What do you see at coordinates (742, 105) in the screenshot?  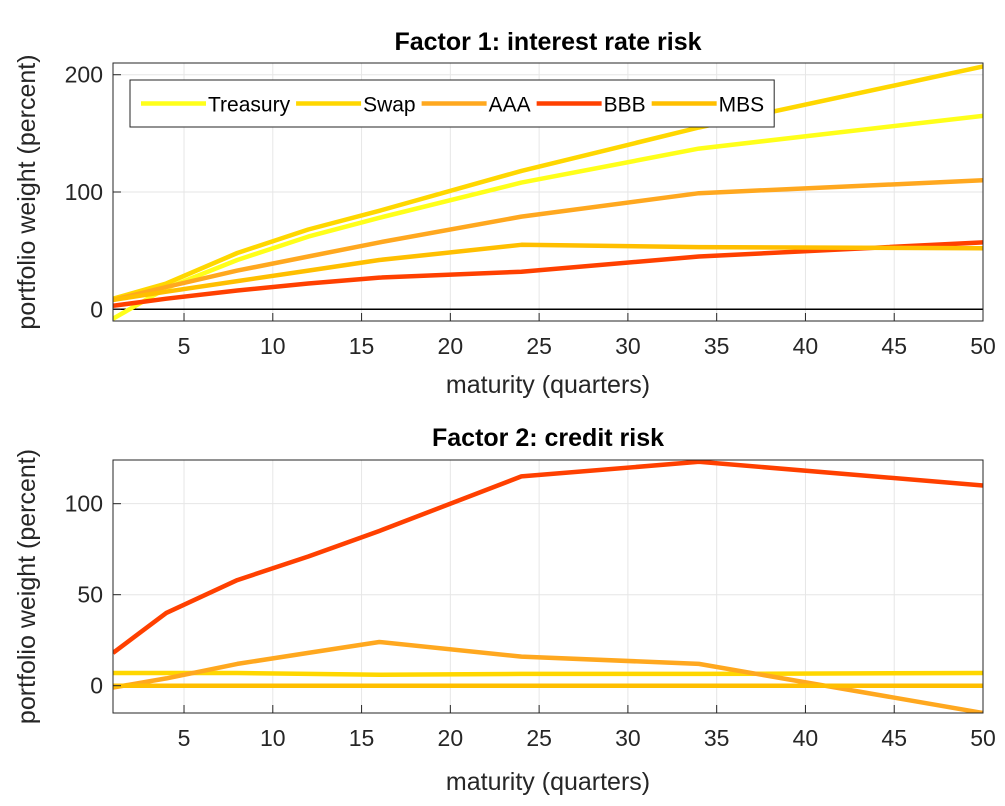 I see `legend-entry-mbs: MBS` at bounding box center [742, 105].